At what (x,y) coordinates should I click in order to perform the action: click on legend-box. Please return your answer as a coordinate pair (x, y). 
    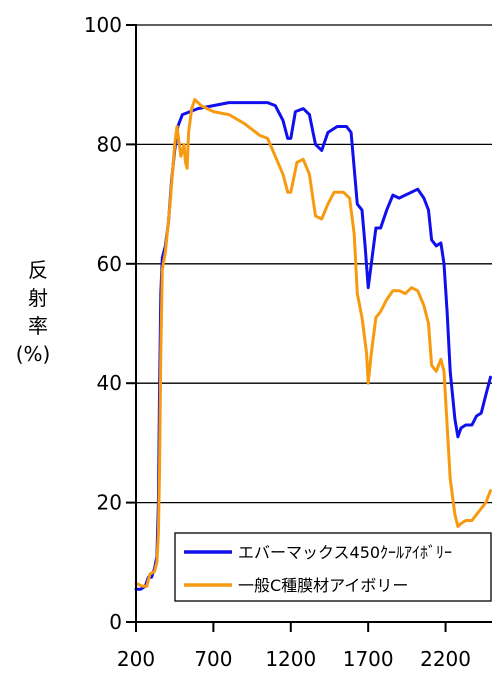
    Looking at the image, I should click on (333, 567).